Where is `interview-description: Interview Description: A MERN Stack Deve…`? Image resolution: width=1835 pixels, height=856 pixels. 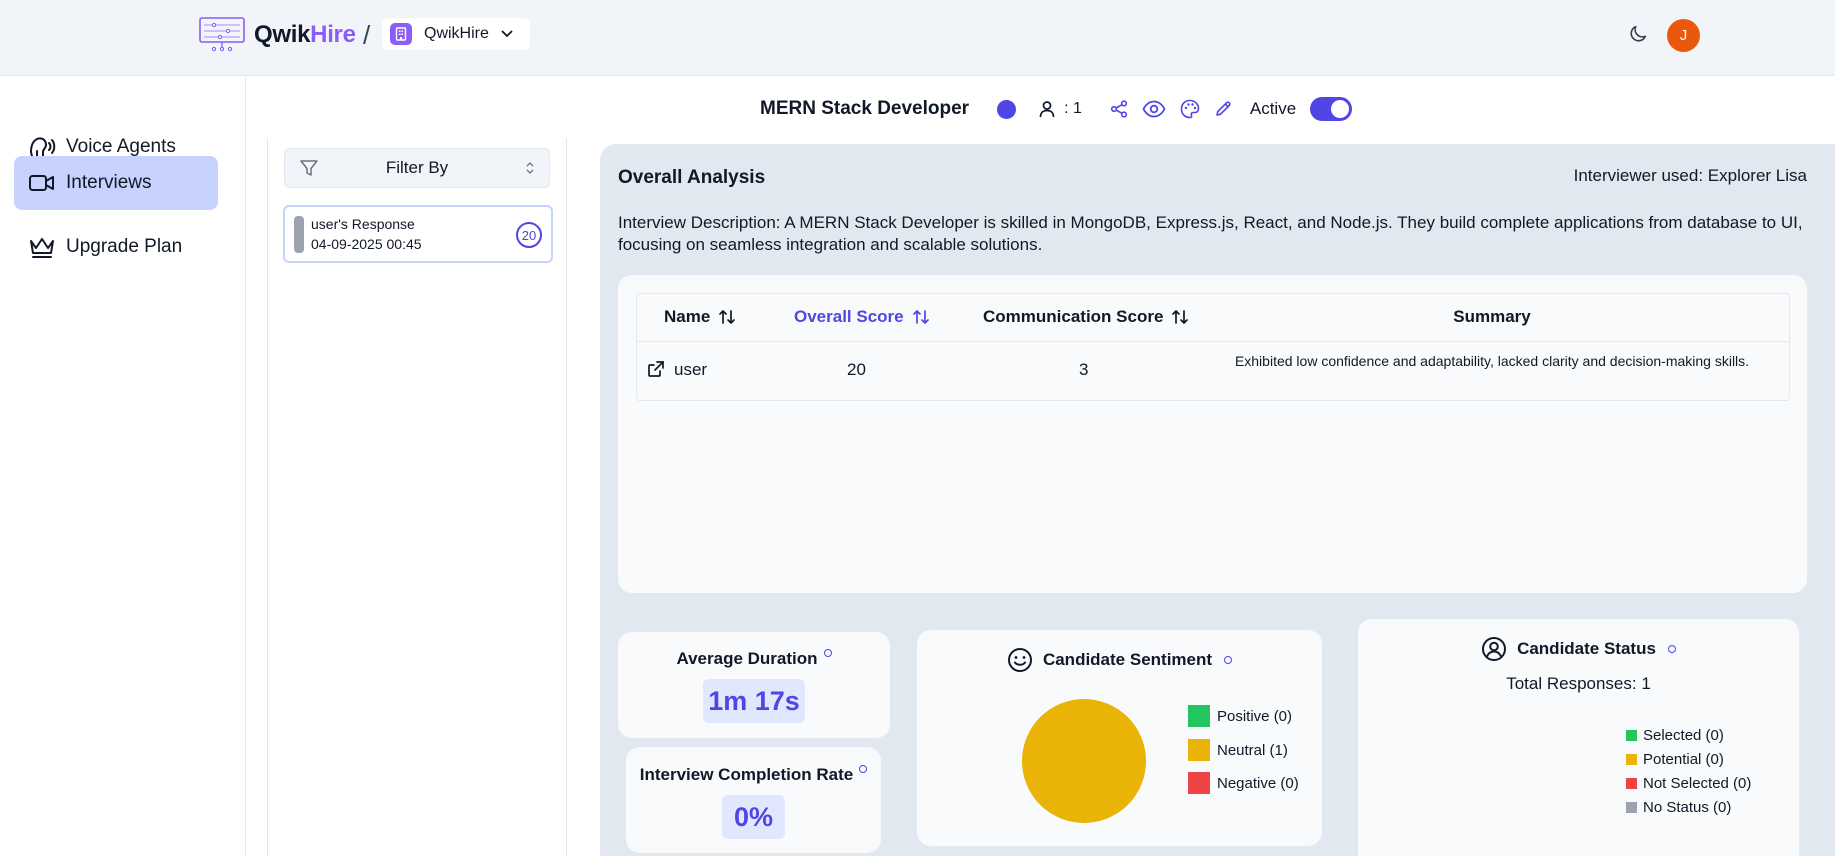 interview-description: Interview Description: A MERN Stack Deve… is located at coordinates (1210, 233).